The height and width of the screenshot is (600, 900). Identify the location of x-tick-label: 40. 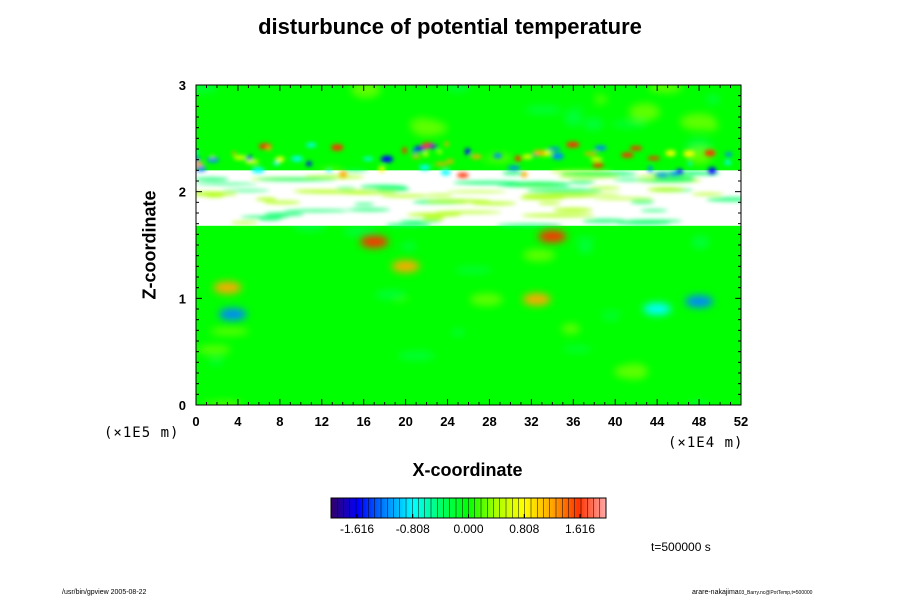
(615, 421).